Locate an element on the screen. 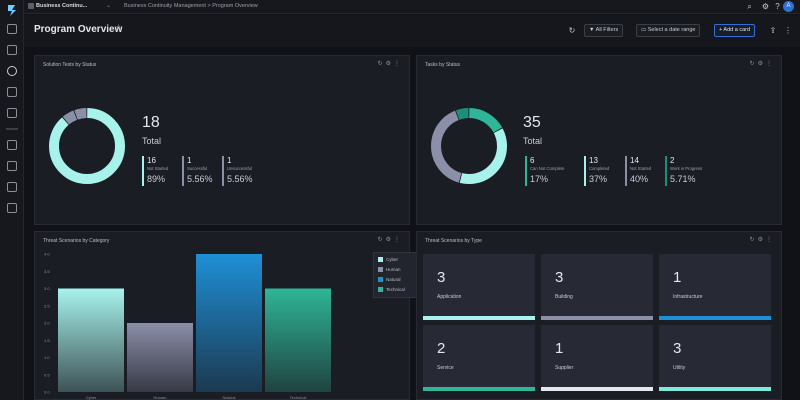 Image resolution: width=800 pixels, height=400 pixels. calendar-small-icon: ▭ is located at coordinates (644, 30).